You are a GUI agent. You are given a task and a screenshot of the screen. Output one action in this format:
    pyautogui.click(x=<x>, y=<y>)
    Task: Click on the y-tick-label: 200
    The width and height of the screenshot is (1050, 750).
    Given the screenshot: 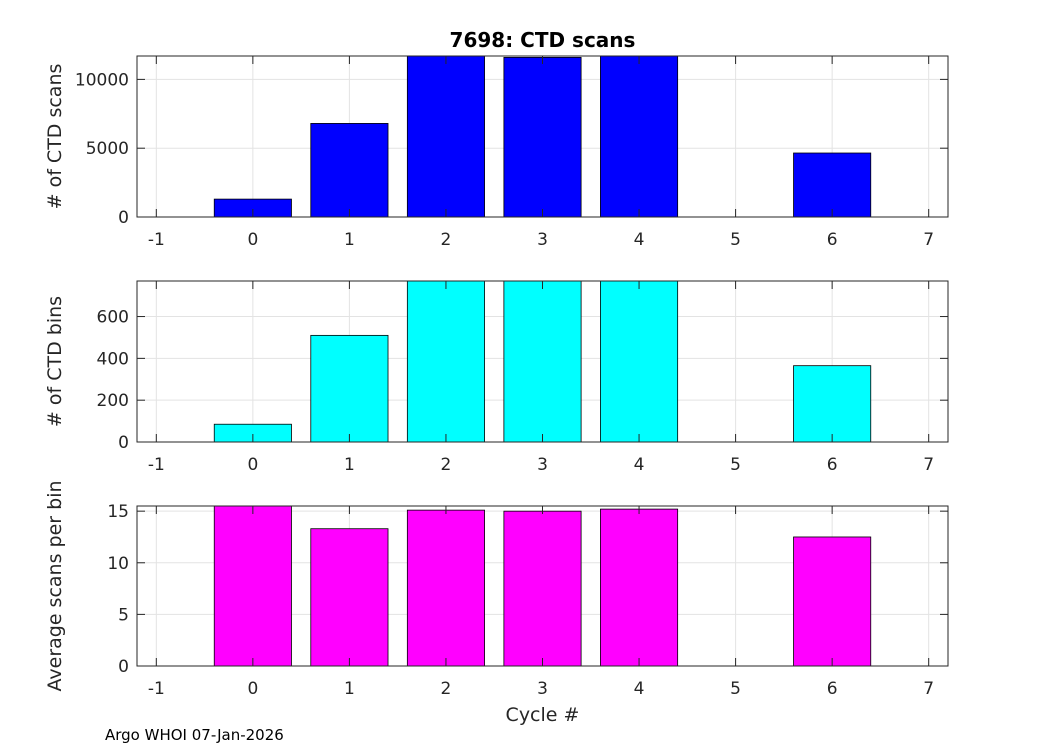 What is the action you would take?
    pyautogui.click(x=113, y=401)
    